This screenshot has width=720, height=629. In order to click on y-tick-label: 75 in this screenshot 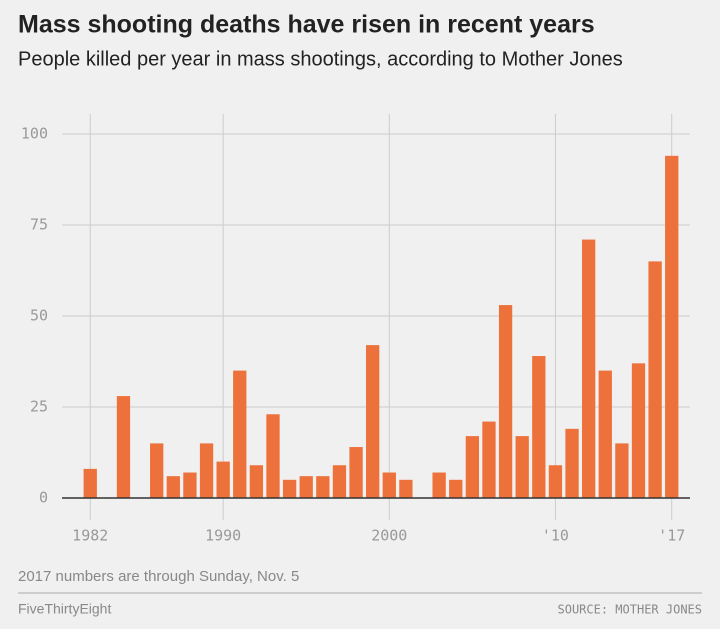, I will do `click(39, 225)`.